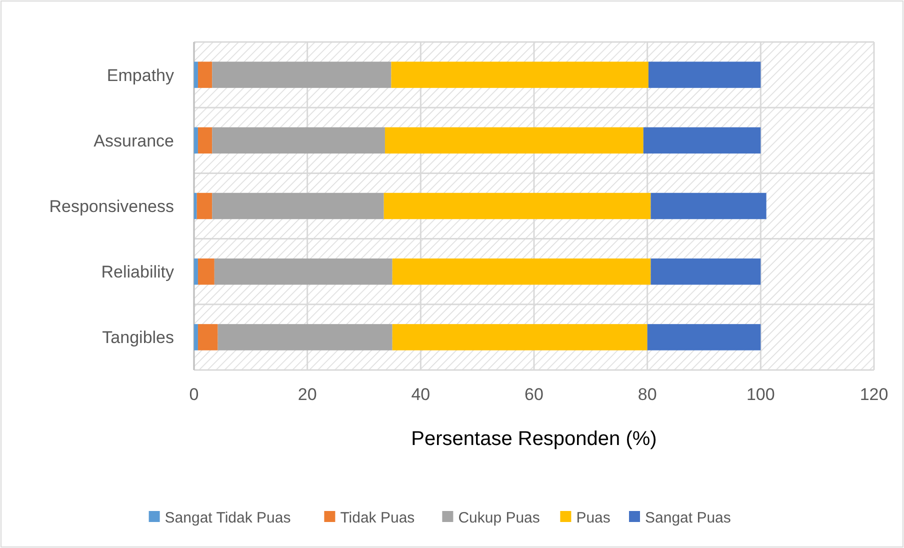 This screenshot has width=904, height=548. I want to click on x-tick-label: 40, so click(420, 394).